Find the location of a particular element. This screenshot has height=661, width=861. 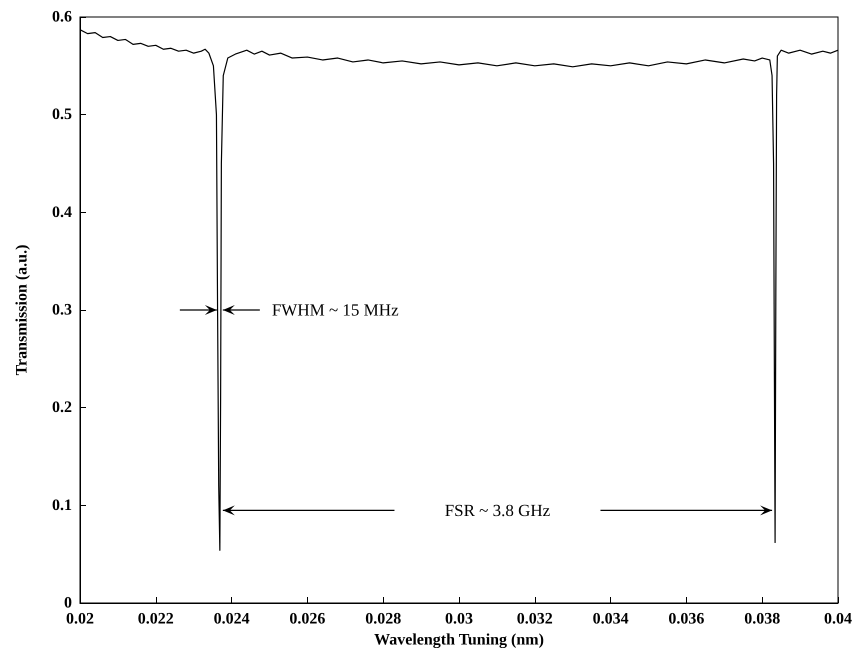

y-tick-label: 0.2 is located at coordinates (62, 407).